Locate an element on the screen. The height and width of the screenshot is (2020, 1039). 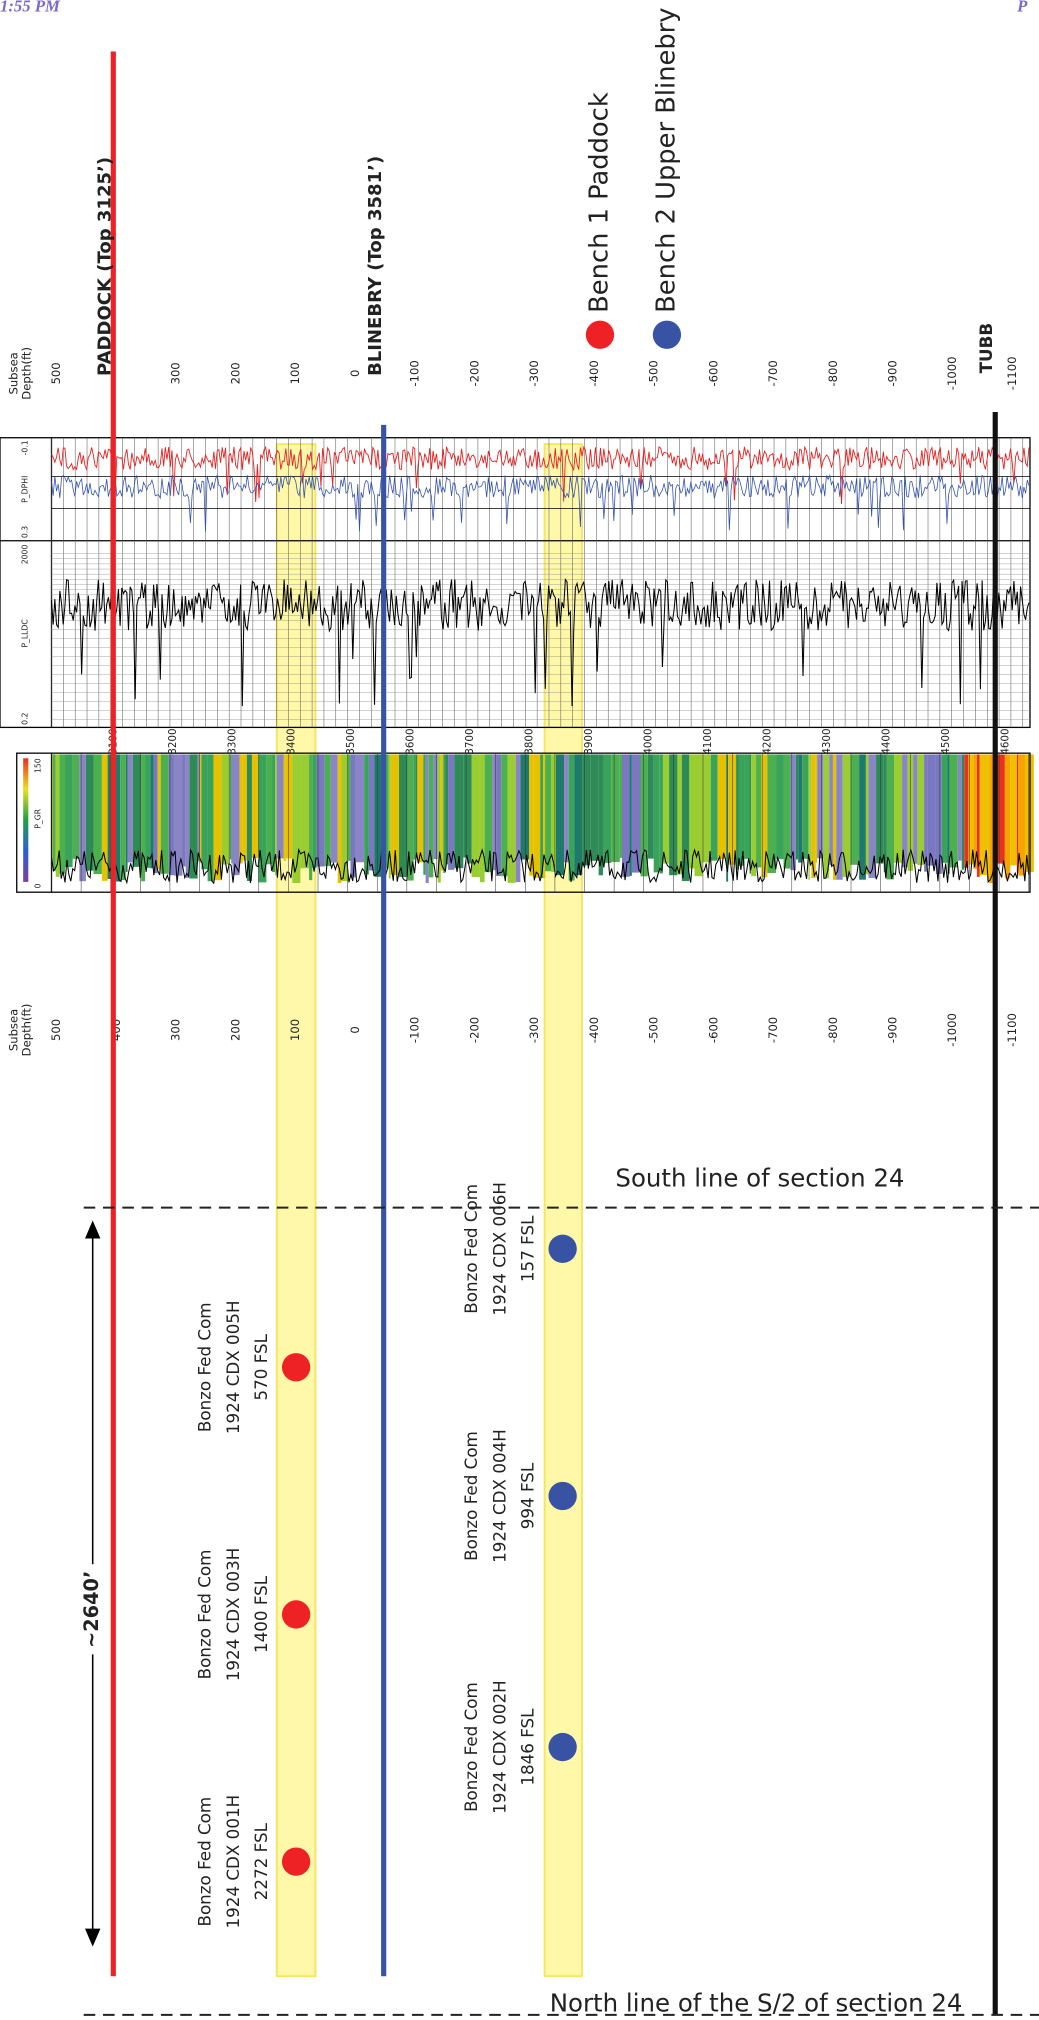
subsea-depth-label: -700 is located at coordinates (773, 1030).